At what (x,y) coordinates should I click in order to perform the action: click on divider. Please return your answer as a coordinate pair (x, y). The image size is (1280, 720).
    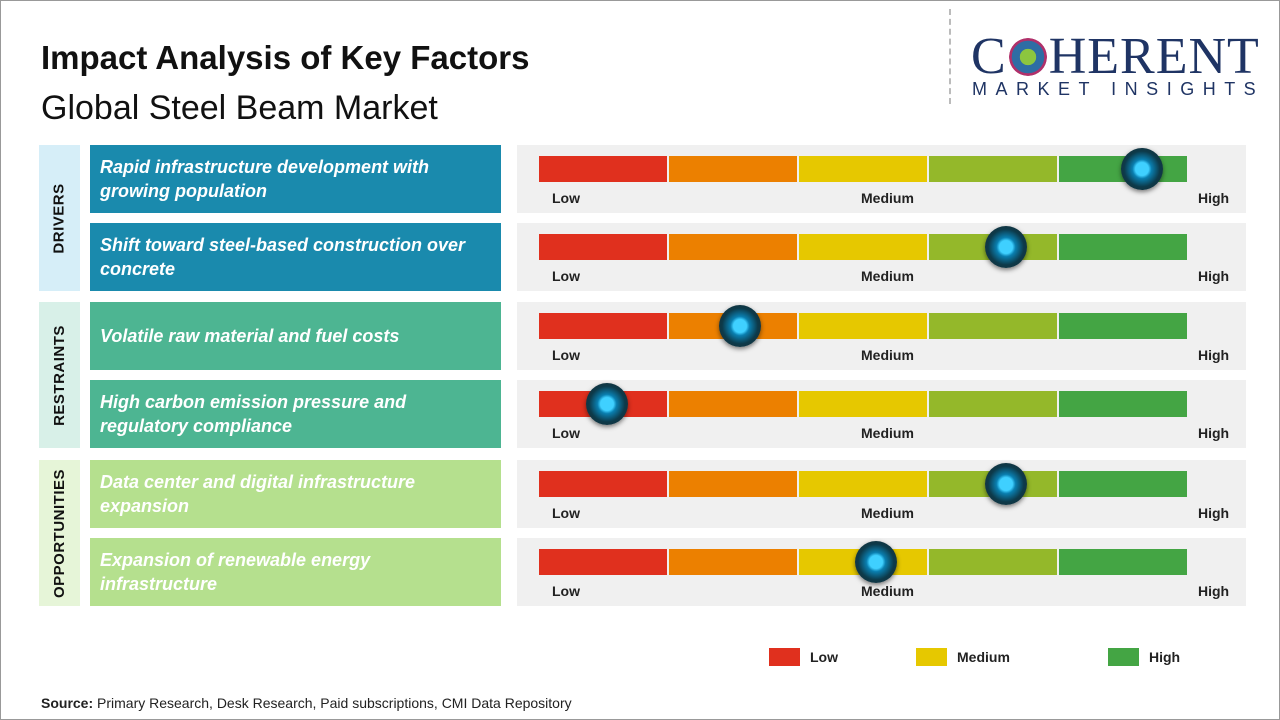
    Looking at the image, I should click on (950, 56).